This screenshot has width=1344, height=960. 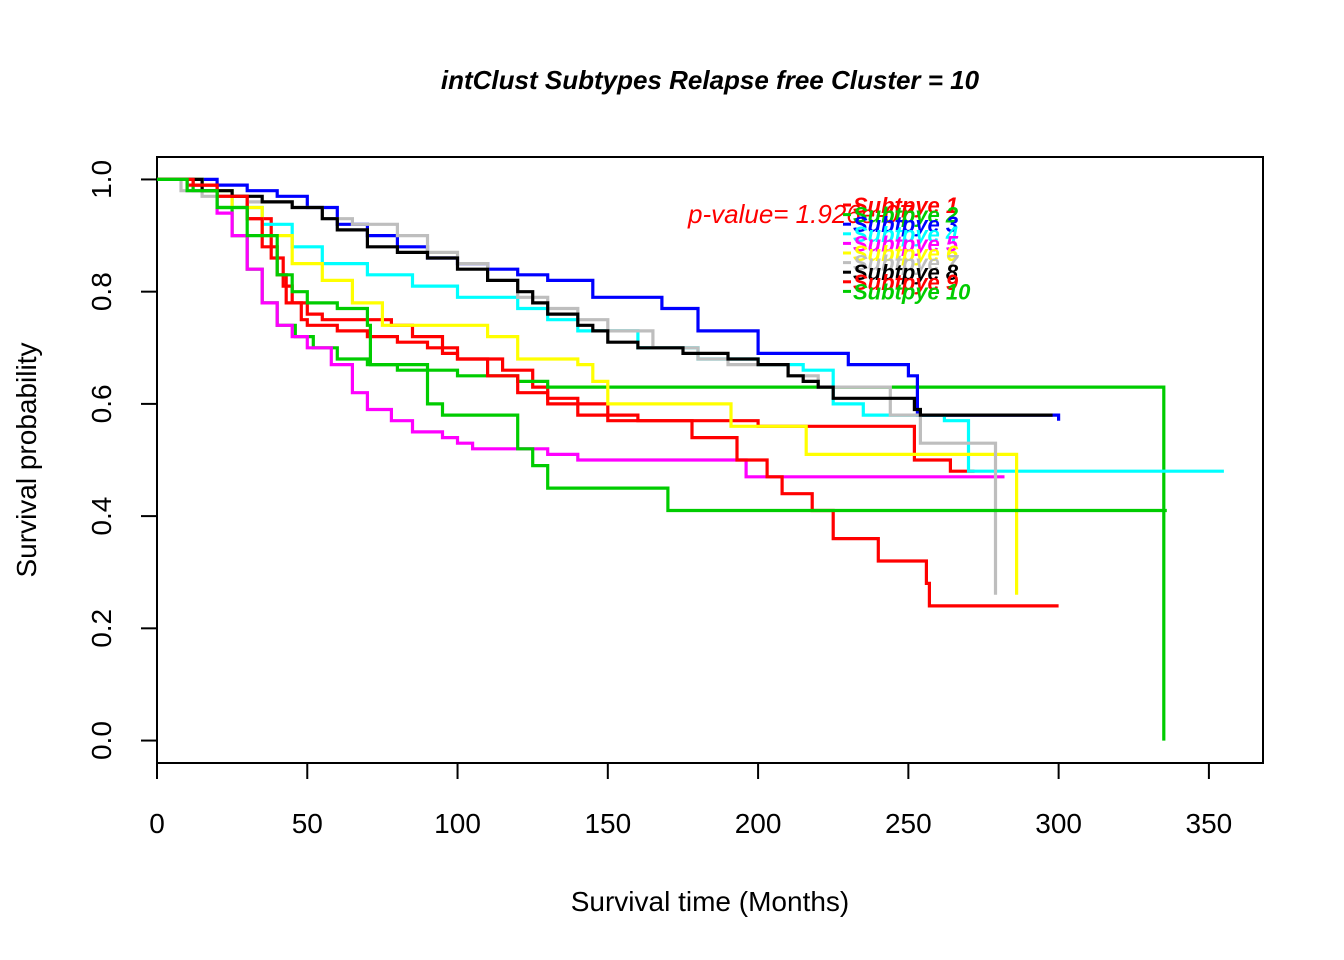 I want to click on y-tick-label: 0.8, so click(x=101, y=291).